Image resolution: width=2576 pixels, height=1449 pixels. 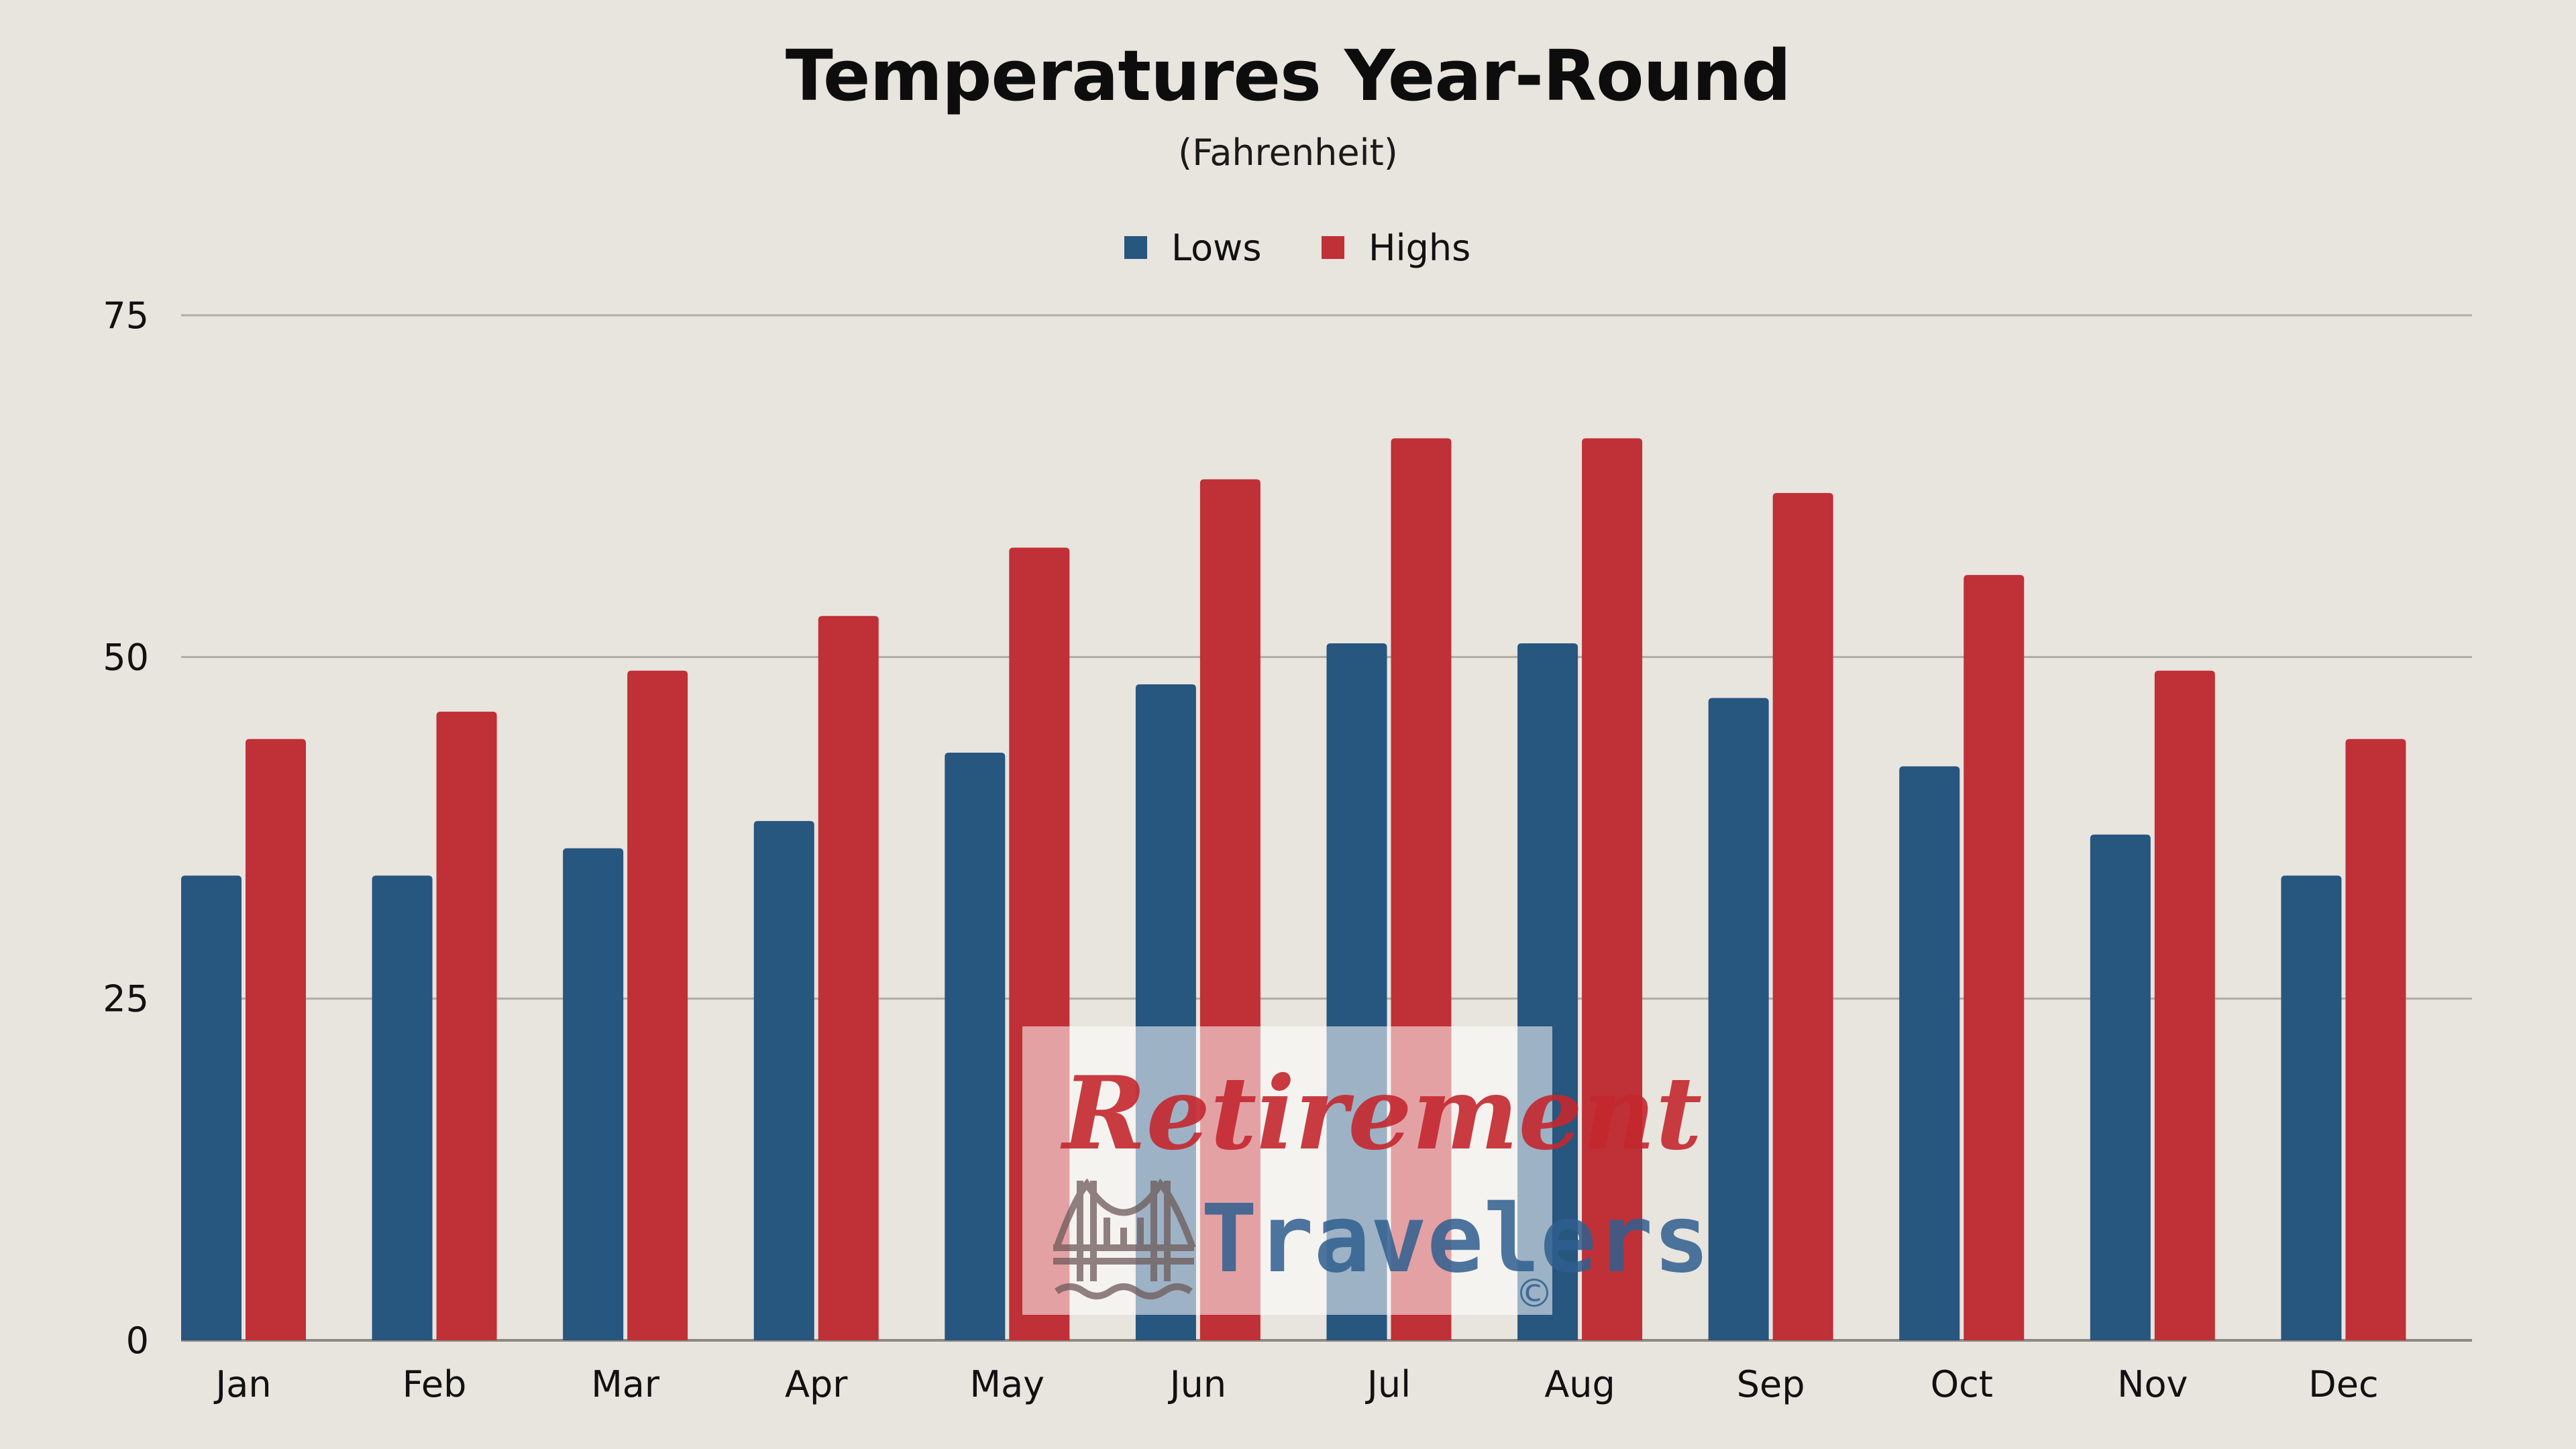 I want to click on x-tick-label: Apr, so click(x=816, y=1384).